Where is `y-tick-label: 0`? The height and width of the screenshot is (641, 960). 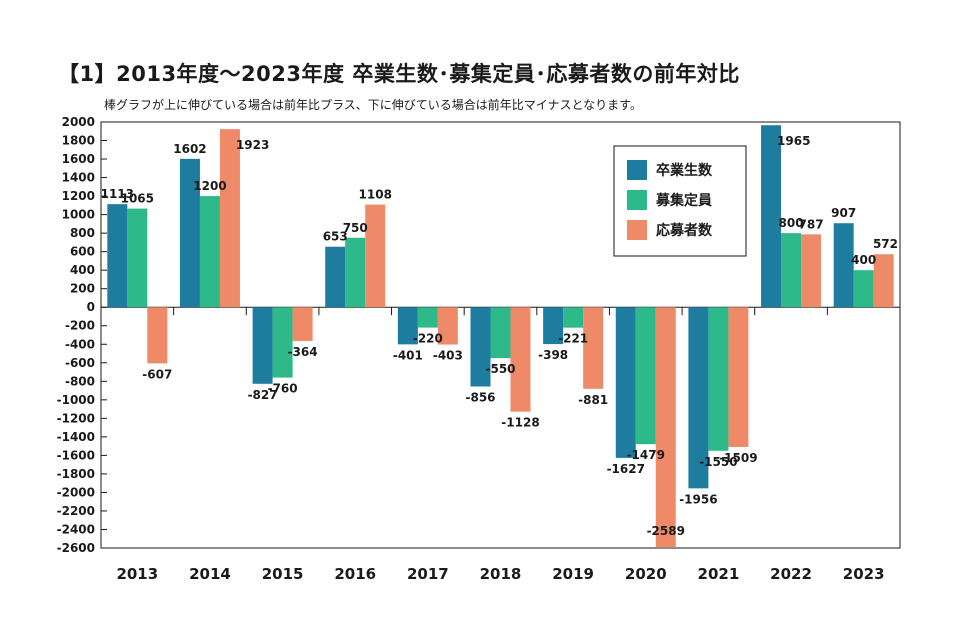 y-tick-label: 0 is located at coordinates (91, 307).